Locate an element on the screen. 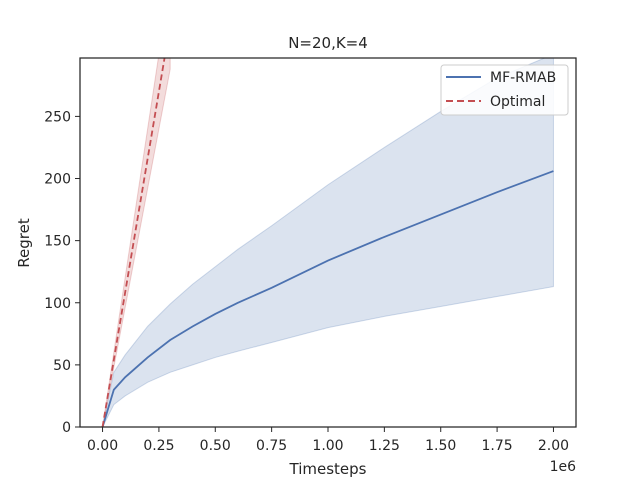  y-tick-label: 100 is located at coordinates (57, 304).